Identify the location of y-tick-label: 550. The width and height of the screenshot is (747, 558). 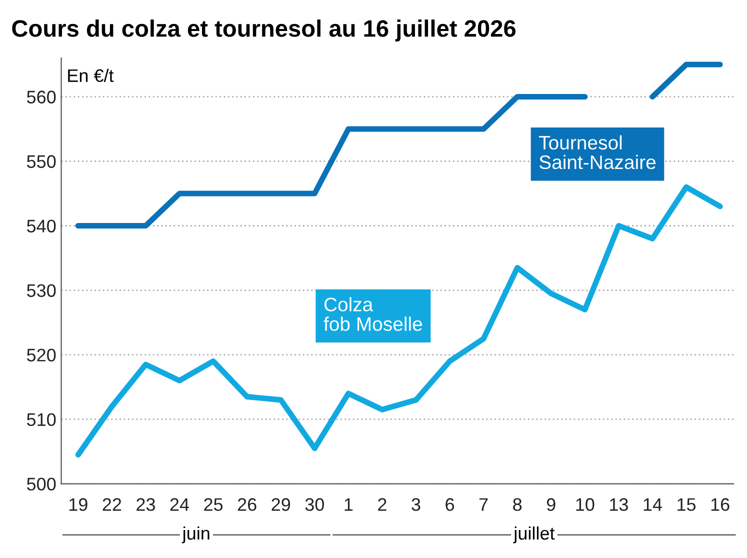
(41, 161).